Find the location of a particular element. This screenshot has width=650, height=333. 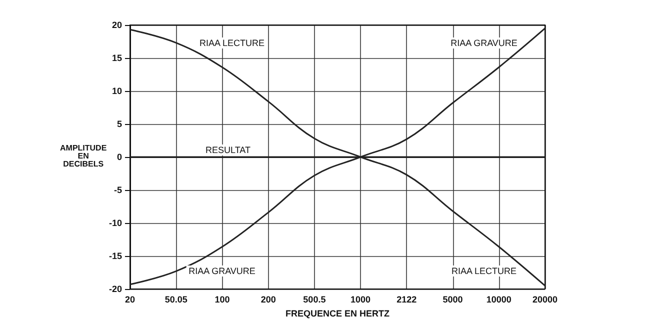

y-tick-label: -15 is located at coordinates (115, 256).